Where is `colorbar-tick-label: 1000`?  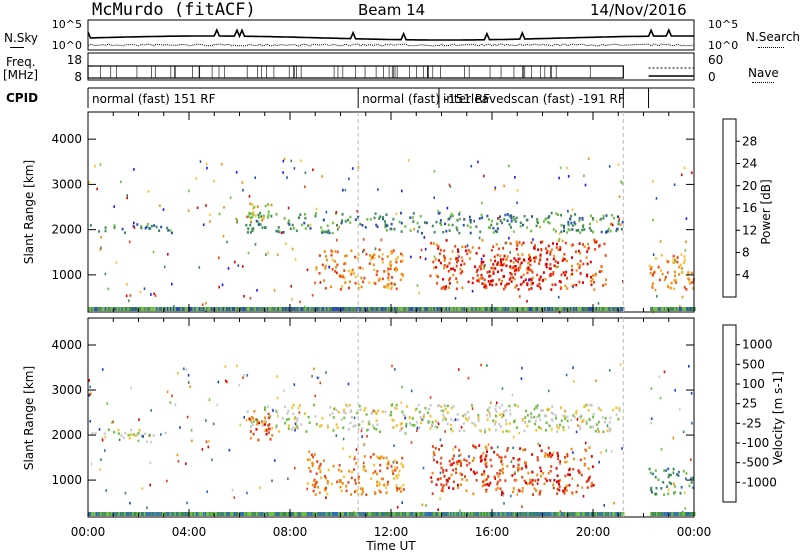 colorbar-tick-label: 1000 is located at coordinates (757, 345).